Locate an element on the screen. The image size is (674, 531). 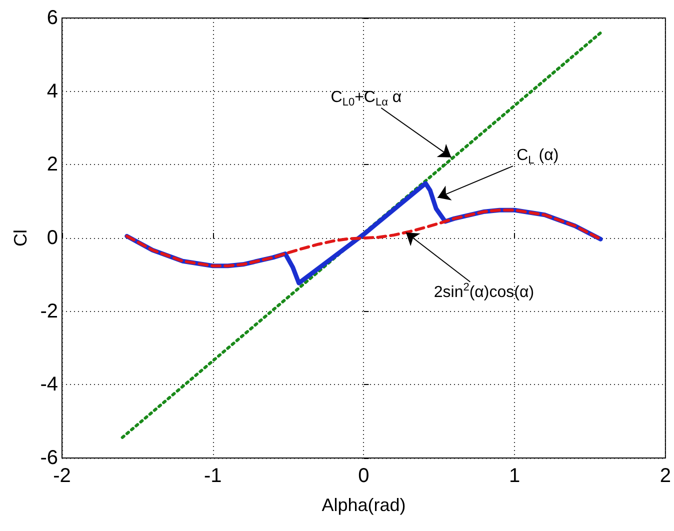
x-tick-label: 2 is located at coordinates (665, 476).